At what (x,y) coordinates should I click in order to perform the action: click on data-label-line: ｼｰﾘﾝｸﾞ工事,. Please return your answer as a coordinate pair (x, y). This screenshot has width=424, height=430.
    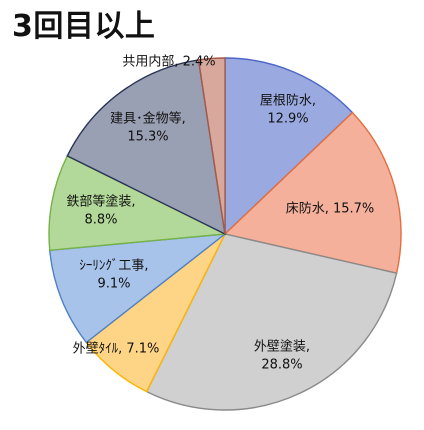
    Looking at the image, I should click on (113, 266).